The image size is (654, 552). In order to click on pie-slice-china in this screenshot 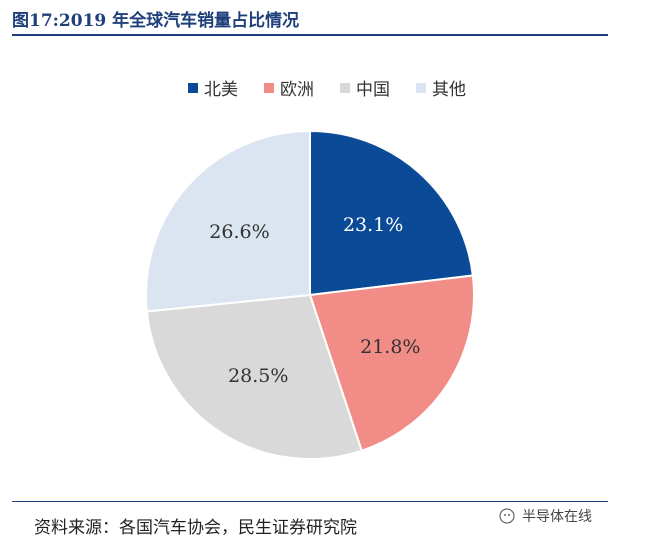, I will do `click(254, 376)`.